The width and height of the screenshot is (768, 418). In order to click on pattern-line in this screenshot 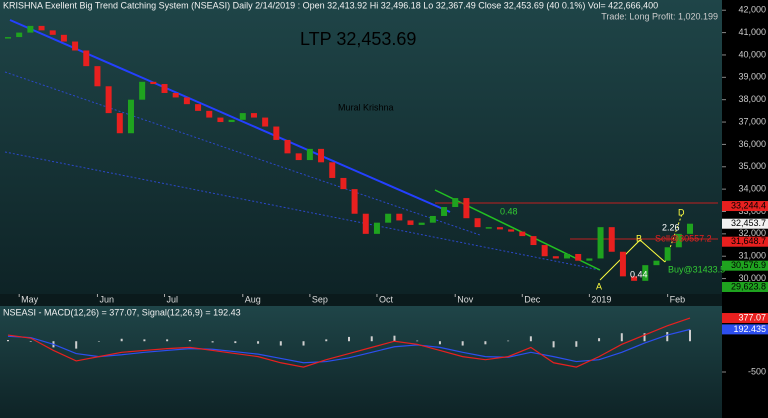, I will do `click(652, 251)`.